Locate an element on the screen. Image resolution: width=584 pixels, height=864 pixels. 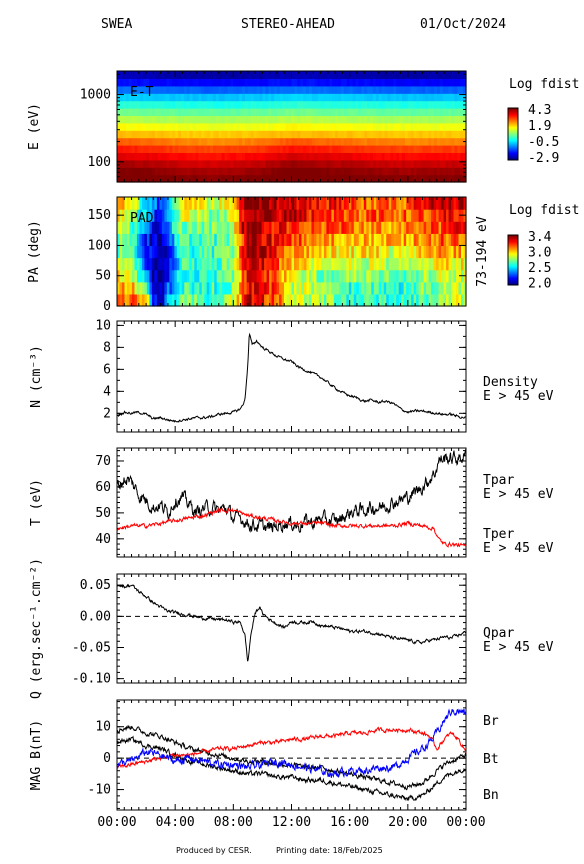
instrument-title: SWEA is located at coordinates (116, 24).